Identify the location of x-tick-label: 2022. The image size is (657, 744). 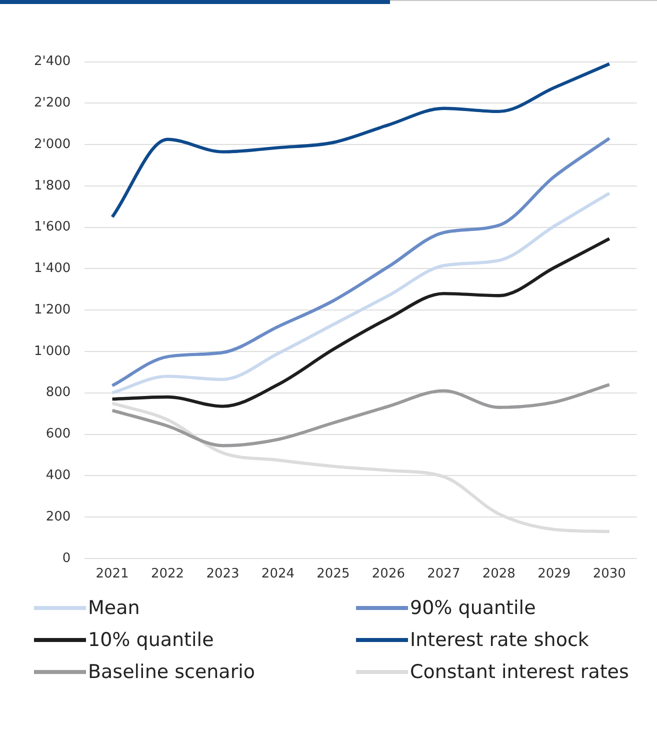
(167, 574).